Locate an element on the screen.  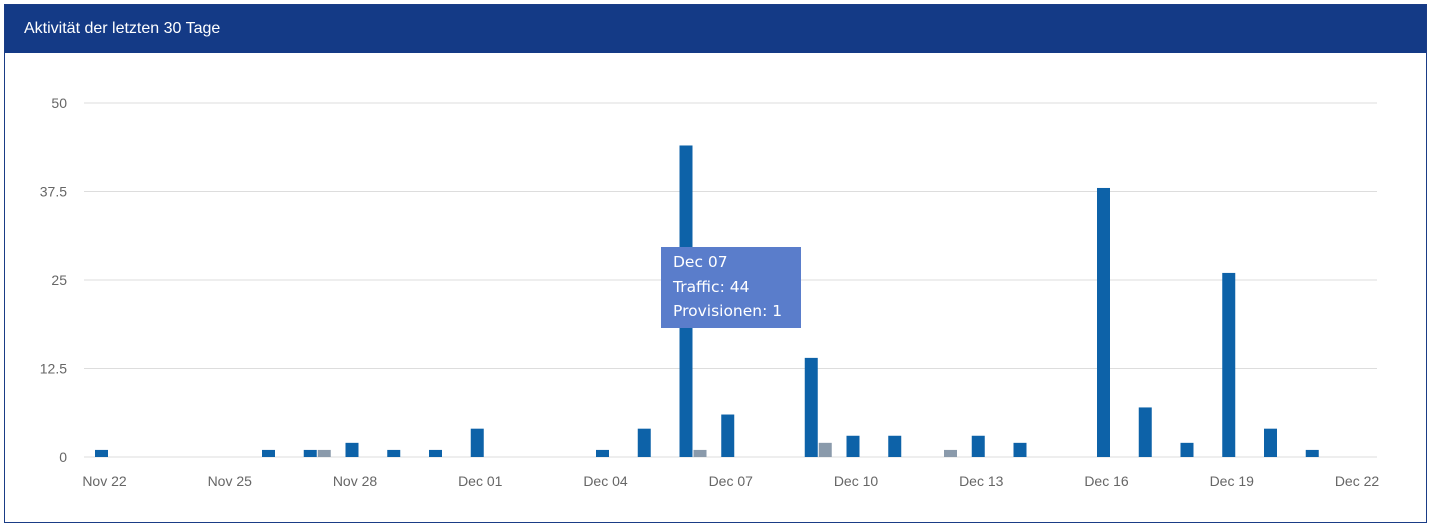
y-tick-label: 25 is located at coordinates (59, 280).